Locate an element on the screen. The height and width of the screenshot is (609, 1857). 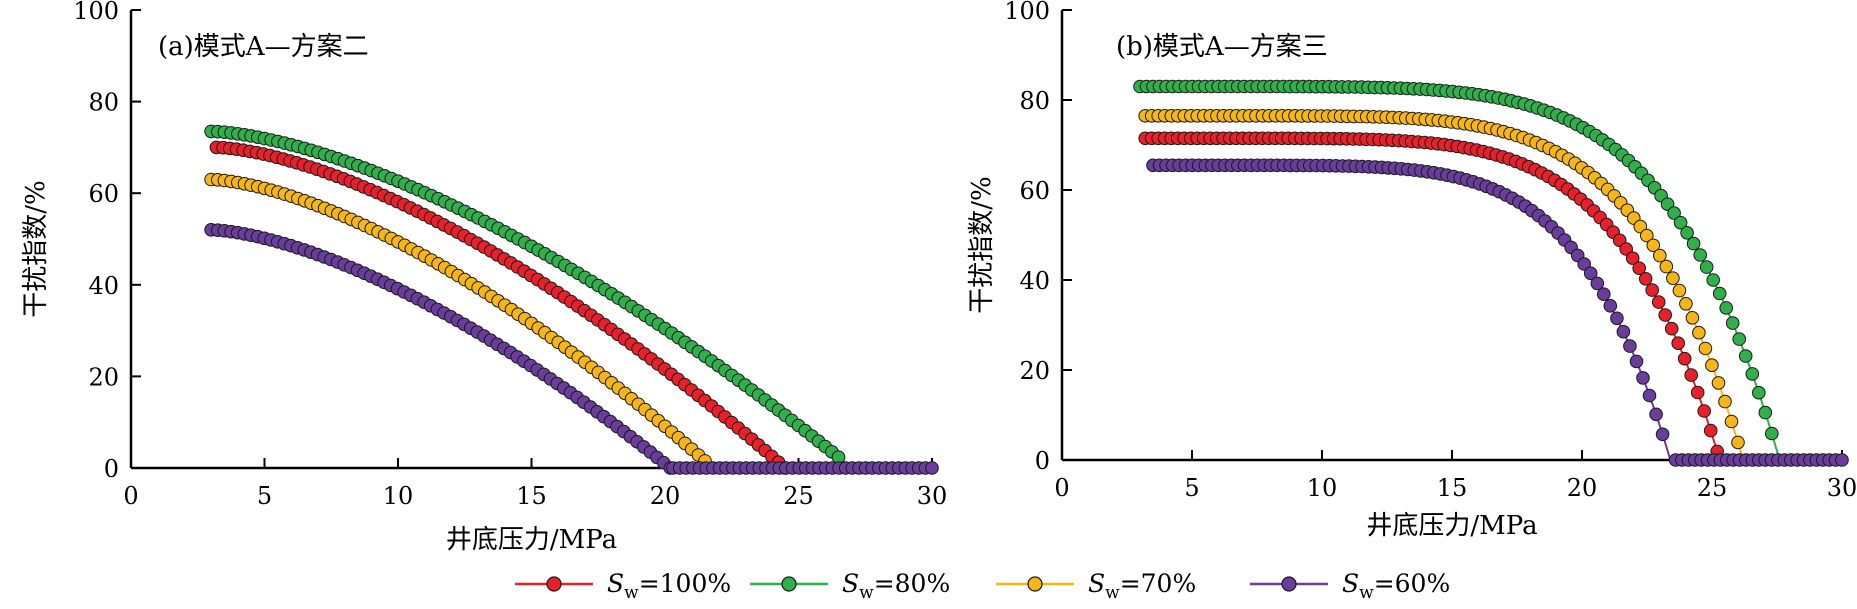
legend-entry-sw70: Sw=70% is located at coordinates (1096, 586).